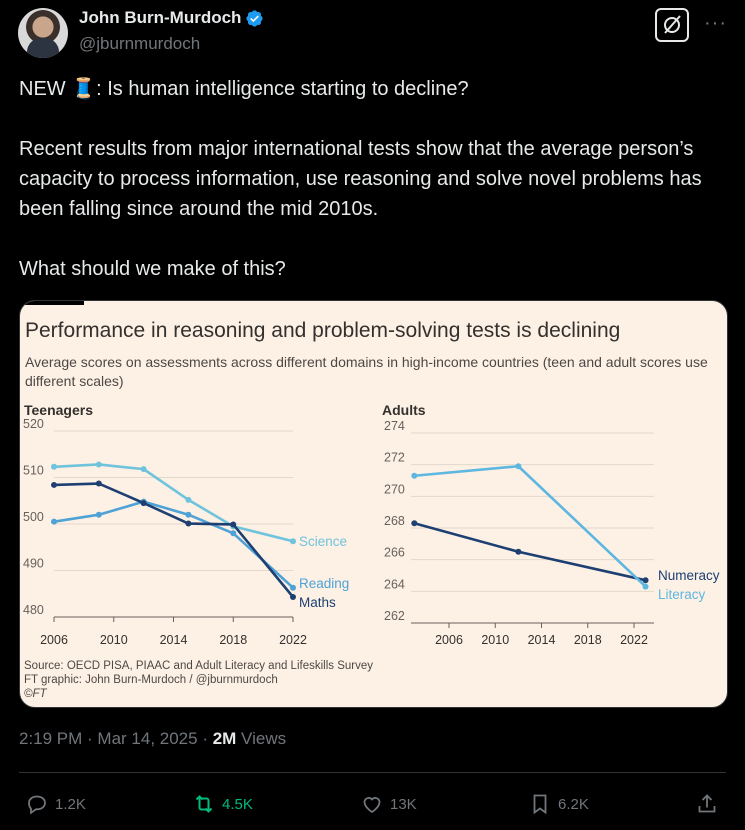  Describe the element at coordinates (394, 521) in the screenshot. I see `adults-y-tick-label: 268` at that location.